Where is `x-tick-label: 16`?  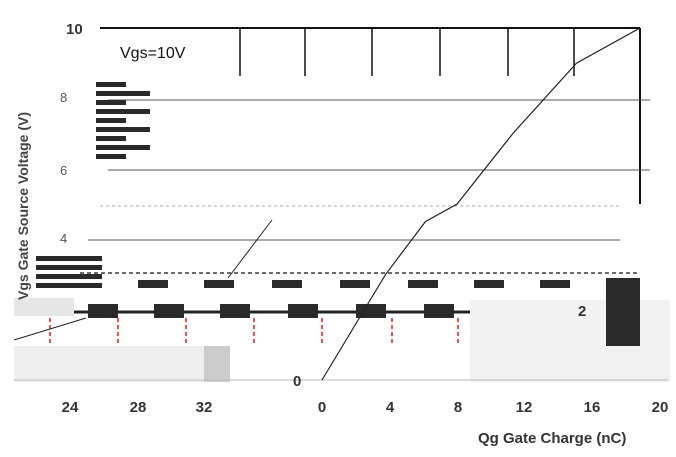
x-tick-label: 16 is located at coordinates (592, 407).